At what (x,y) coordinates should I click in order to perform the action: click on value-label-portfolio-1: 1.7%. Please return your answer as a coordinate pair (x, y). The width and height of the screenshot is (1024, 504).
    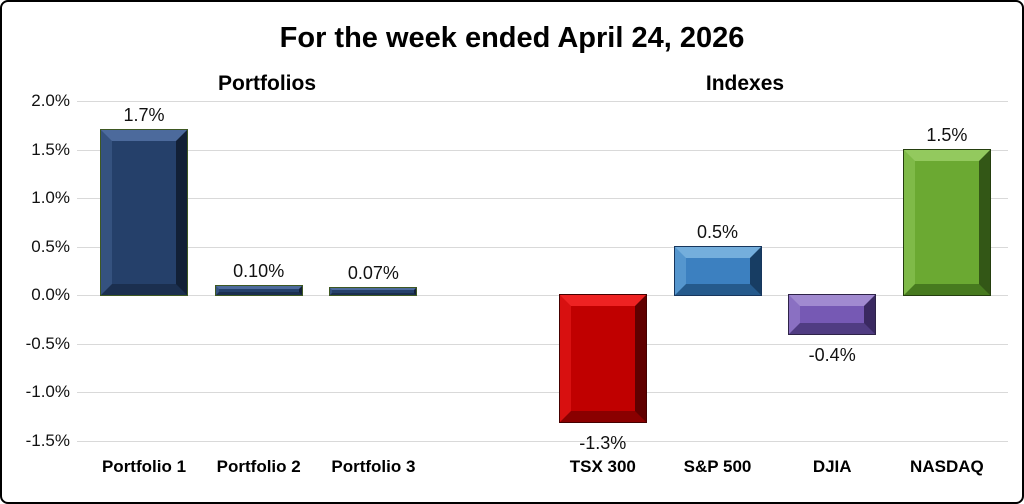
    Looking at the image, I should click on (144, 115).